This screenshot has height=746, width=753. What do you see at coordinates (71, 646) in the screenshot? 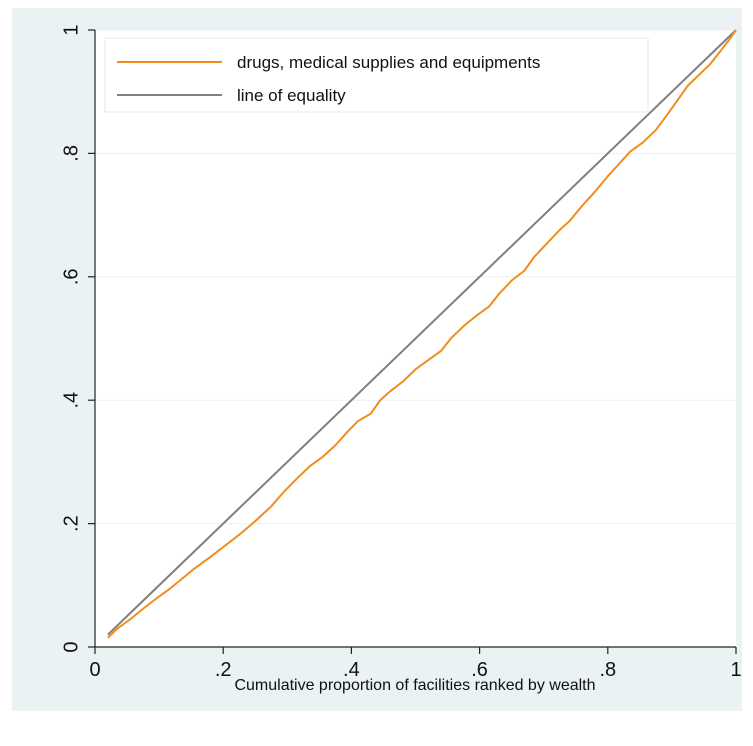
I see `y-tick-label-0: 0` at bounding box center [71, 646].